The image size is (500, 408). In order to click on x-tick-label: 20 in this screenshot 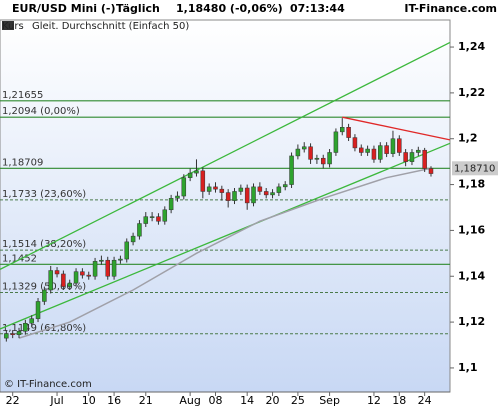, I will do `click(273, 400)`.